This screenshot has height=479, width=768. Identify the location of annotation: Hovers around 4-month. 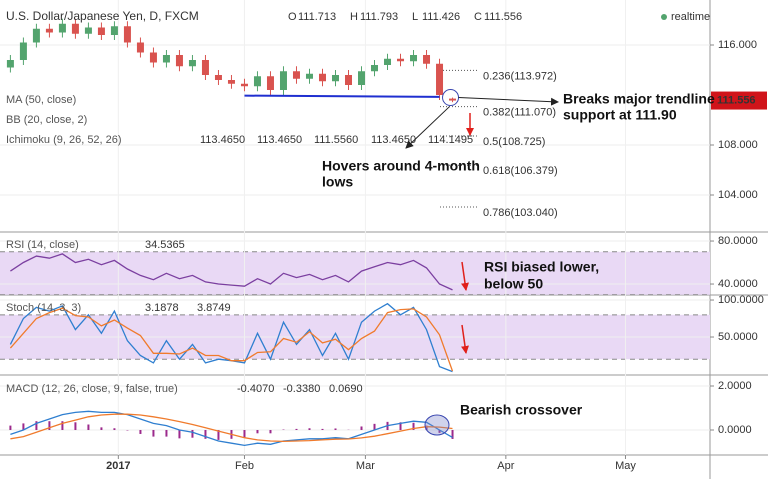
(401, 166).